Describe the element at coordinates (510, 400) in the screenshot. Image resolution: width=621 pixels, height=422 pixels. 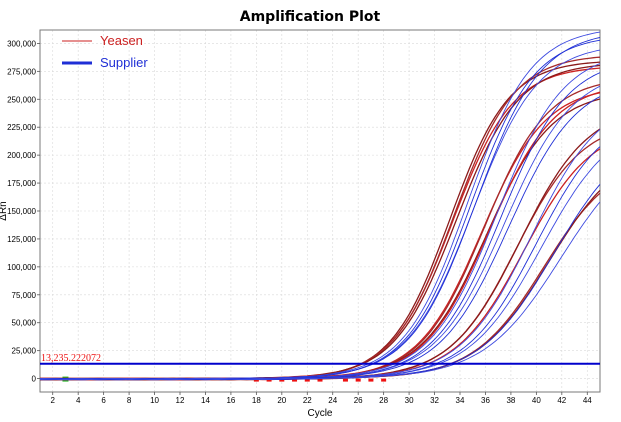
I see `x-tick-label: 38` at that location.